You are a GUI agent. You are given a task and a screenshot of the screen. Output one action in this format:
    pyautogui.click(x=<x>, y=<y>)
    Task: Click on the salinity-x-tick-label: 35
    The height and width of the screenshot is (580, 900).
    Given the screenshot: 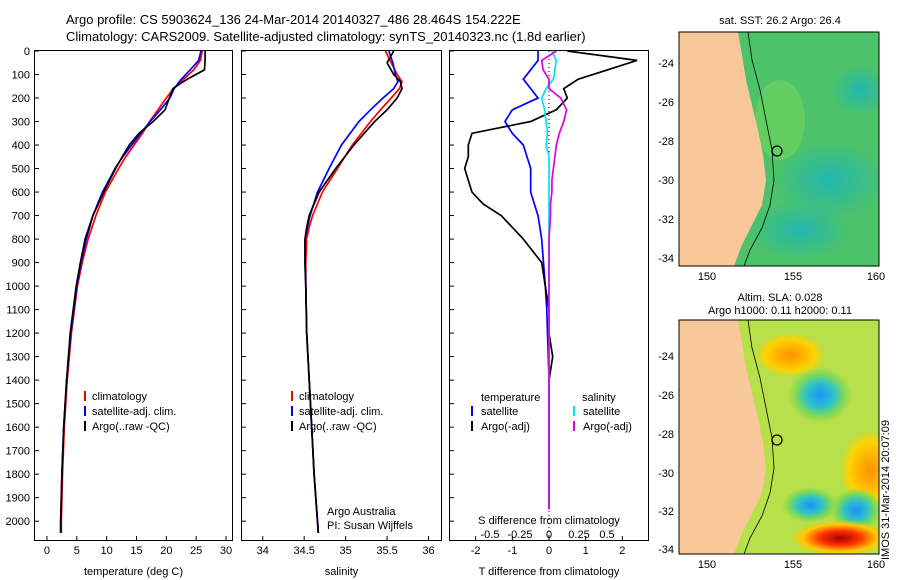 What is the action you would take?
    pyautogui.click(x=346, y=551)
    